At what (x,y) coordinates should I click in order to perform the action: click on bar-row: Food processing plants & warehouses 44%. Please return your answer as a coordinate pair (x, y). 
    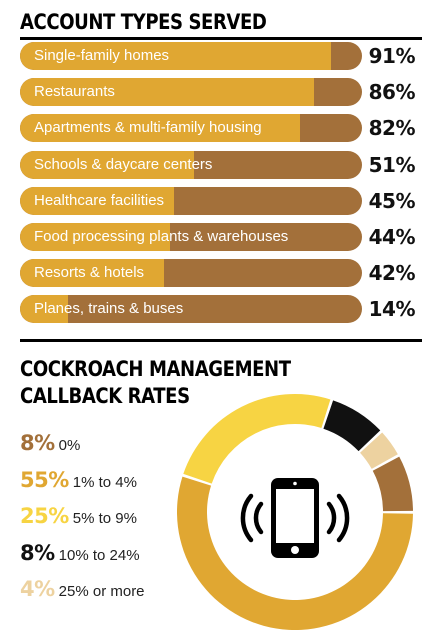
    Looking at the image, I should click on (218, 237).